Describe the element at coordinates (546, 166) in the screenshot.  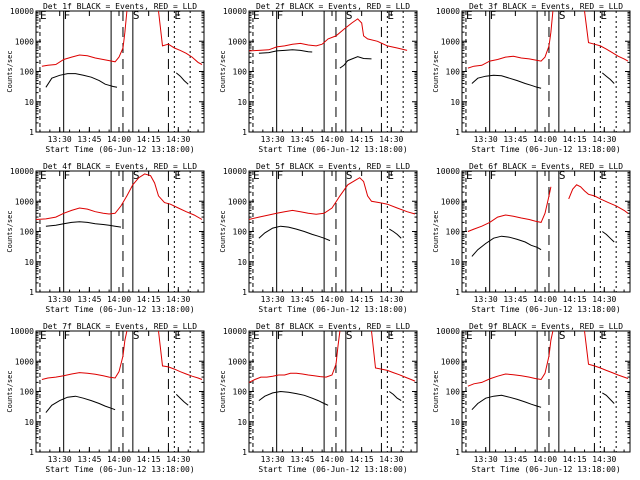
I see `panel-title: Det 6f BLACK = Events, RED = LLD` at that location.